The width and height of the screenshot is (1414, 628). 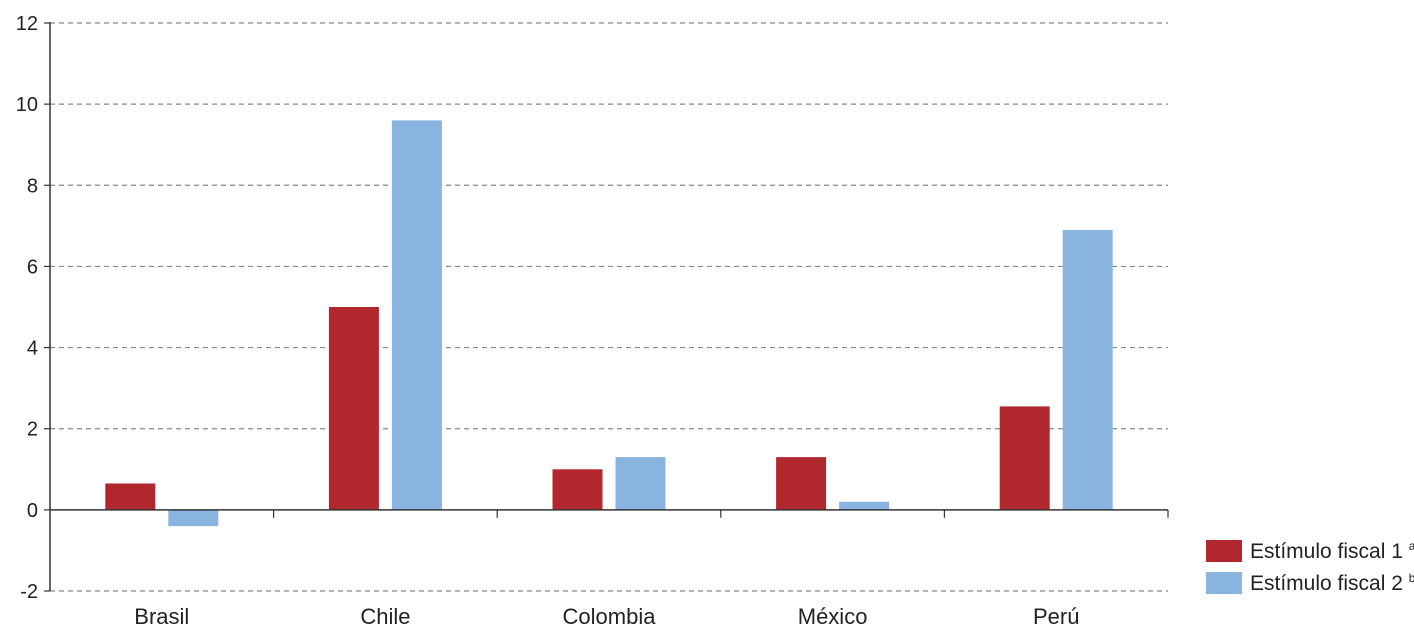 I want to click on x-category-label: México, so click(x=833, y=616).